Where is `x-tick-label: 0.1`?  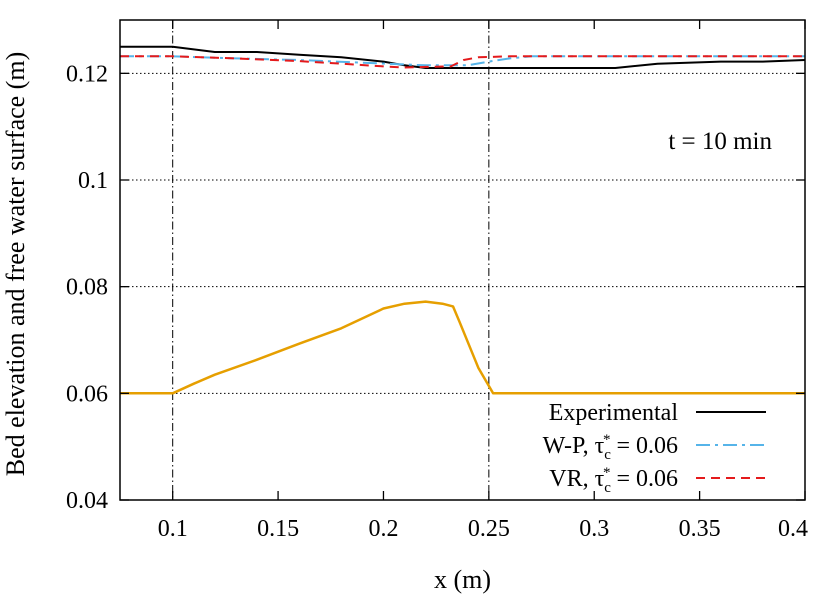
x-tick-label: 0.1 is located at coordinates (173, 529).